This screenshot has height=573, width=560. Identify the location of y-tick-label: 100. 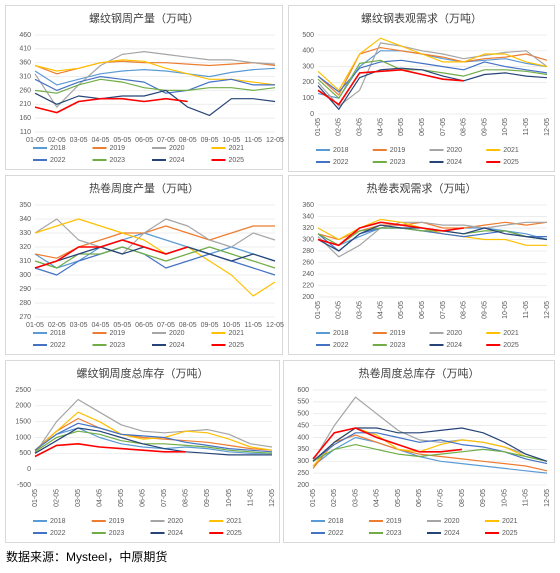
(308, 98).